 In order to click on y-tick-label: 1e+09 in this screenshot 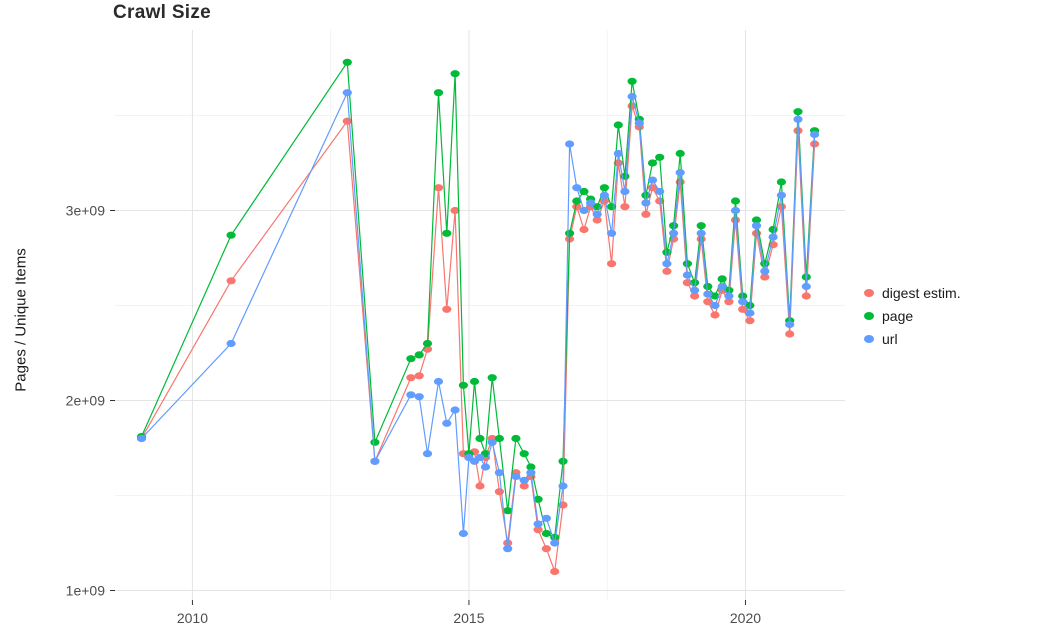, I will do `click(86, 591)`.